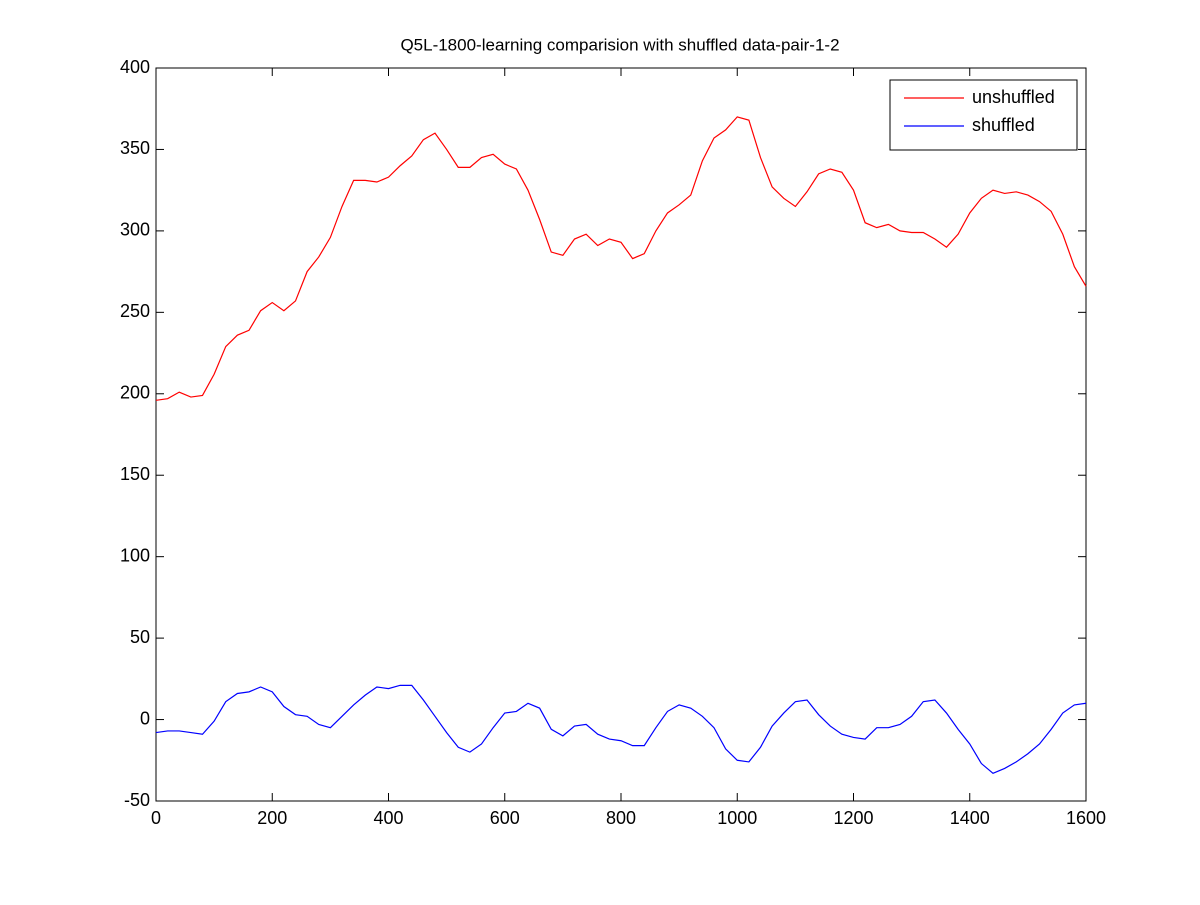 The width and height of the screenshot is (1200, 905). What do you see at coordinates (1003, 125) in the screenshot?
I see `legend-label: shuffled` at bounding box center [1003, 125].